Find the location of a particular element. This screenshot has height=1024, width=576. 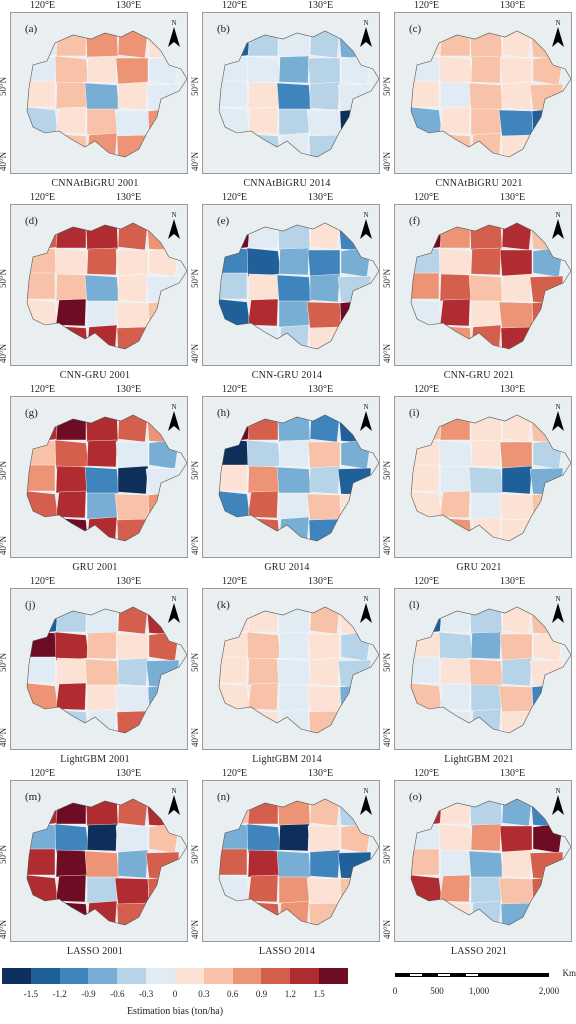

map-frame: N (b) is located at coordinates (291, 93).